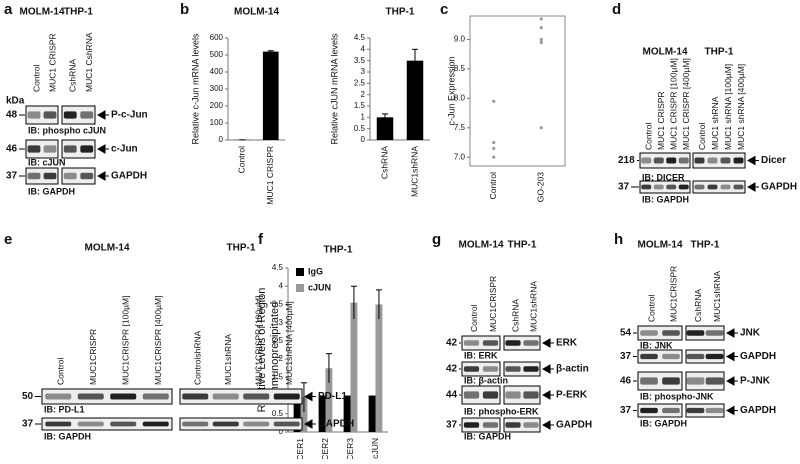  What do you see at coordinates (124, 149) in the screenshot?
I see `band-label: c-Jun` at bounding box center [124, 149].